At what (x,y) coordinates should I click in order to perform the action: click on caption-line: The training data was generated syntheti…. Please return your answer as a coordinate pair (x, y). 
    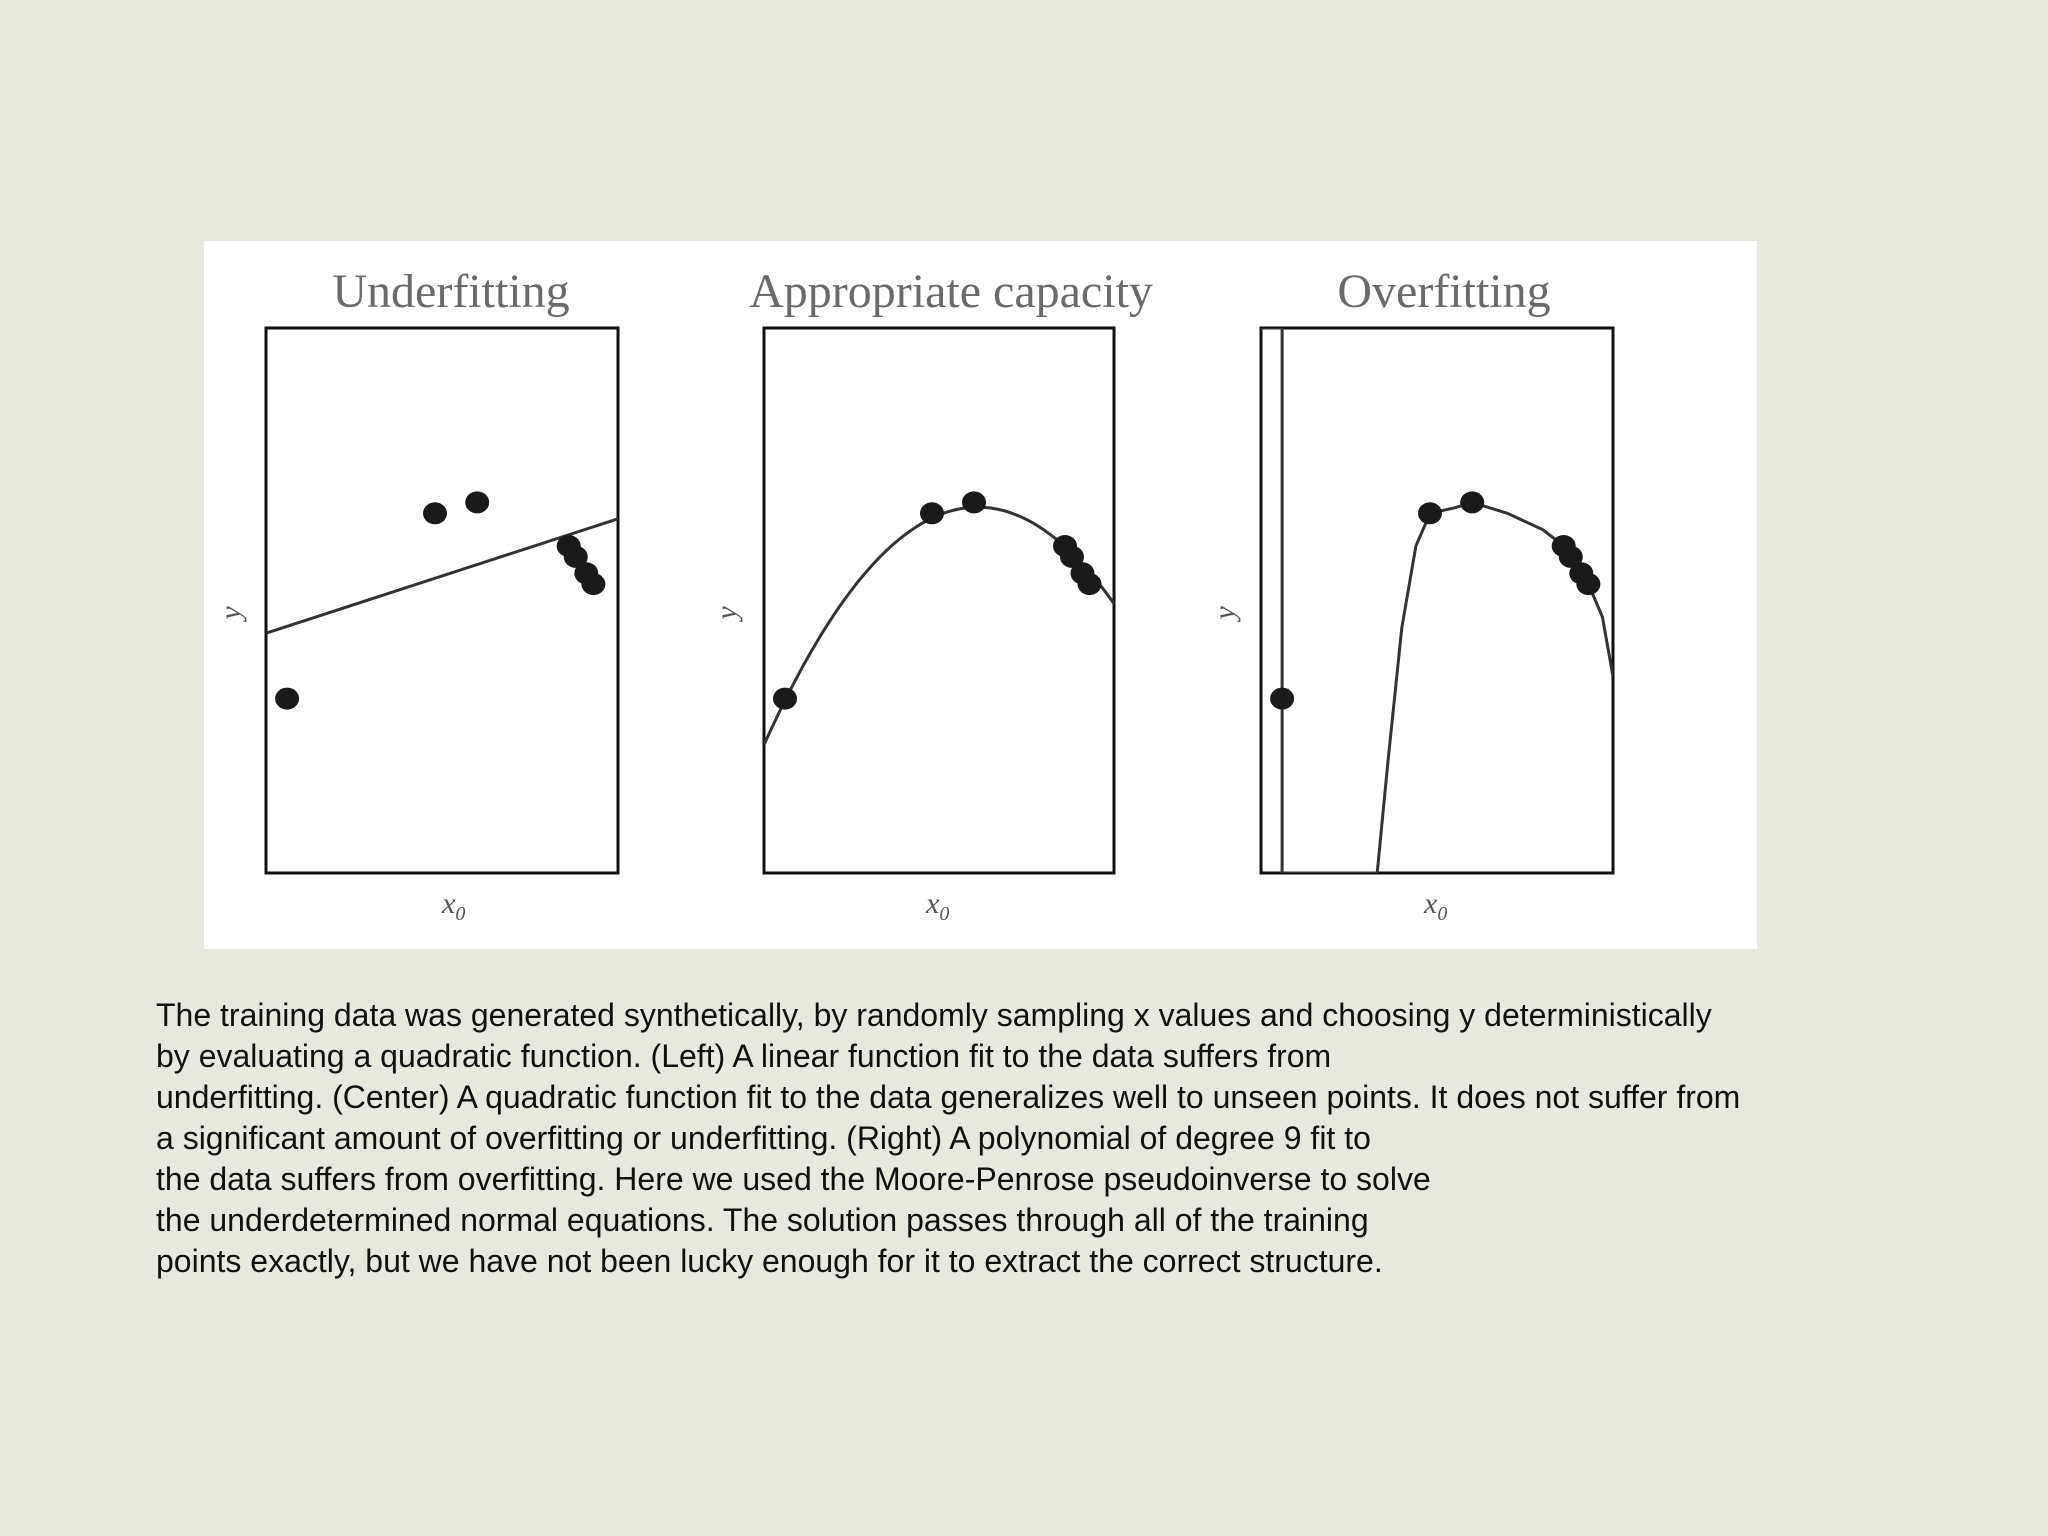
    Looking at the image, I should click on (934, 1015).